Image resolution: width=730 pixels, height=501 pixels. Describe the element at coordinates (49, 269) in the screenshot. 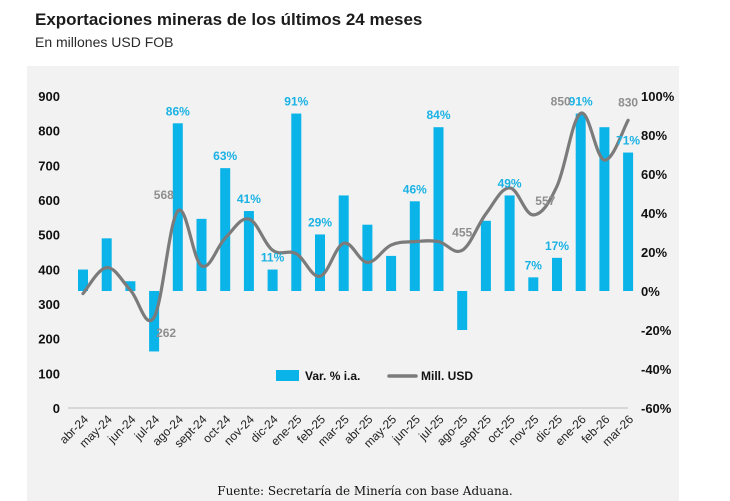

I see `left-axis-tick-label: 400` at that location.